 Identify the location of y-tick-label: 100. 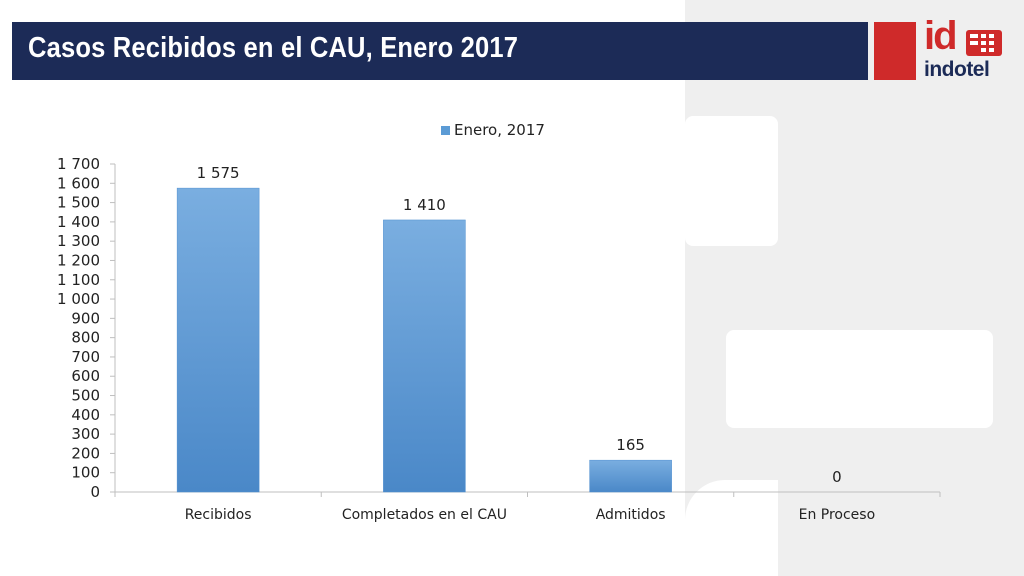
(85, 473).